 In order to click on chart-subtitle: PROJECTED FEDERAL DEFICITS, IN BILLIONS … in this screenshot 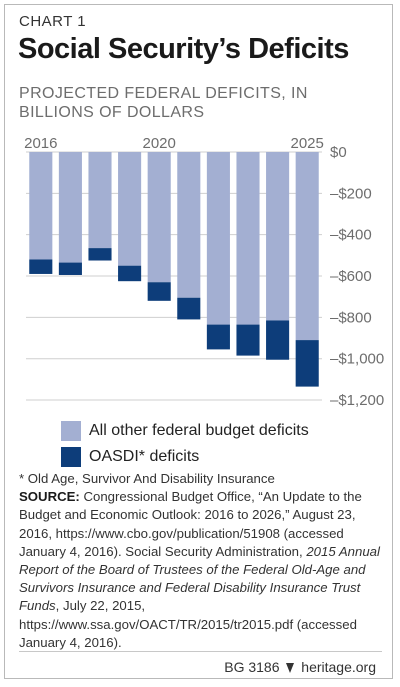, I will do `click(163, 103)`.